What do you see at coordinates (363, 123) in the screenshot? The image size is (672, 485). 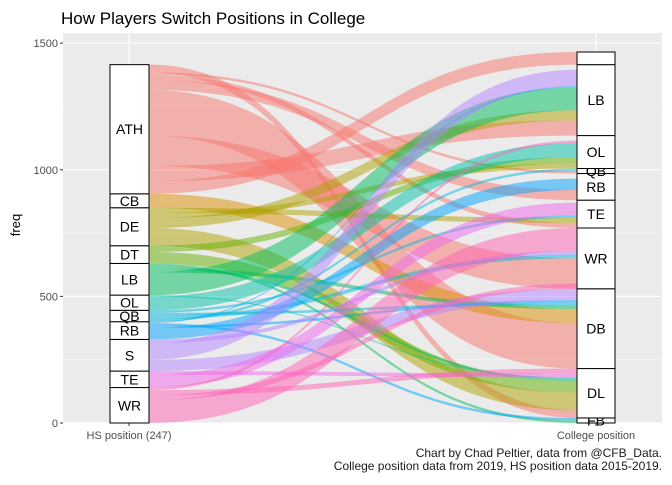 I see `flow-ath` at bounding box center [363, 123].